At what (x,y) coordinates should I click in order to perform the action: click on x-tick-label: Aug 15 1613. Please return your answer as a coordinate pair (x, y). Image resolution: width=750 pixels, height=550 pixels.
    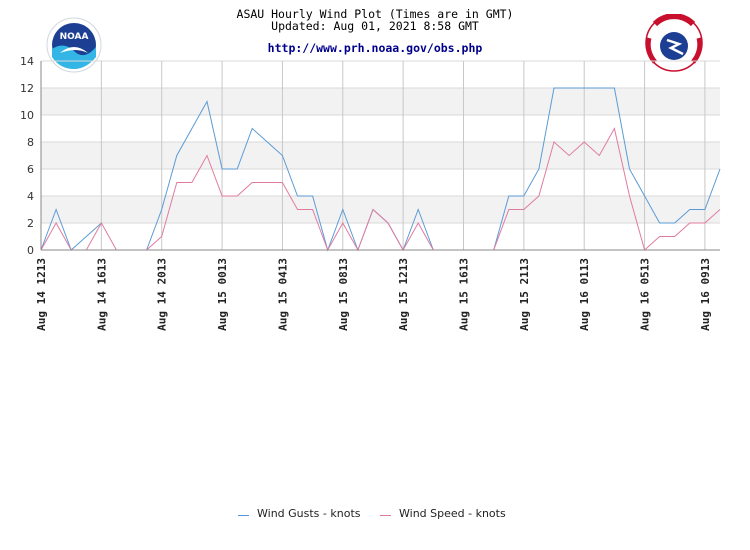
    Looking at the image, I should click on (463, 294).